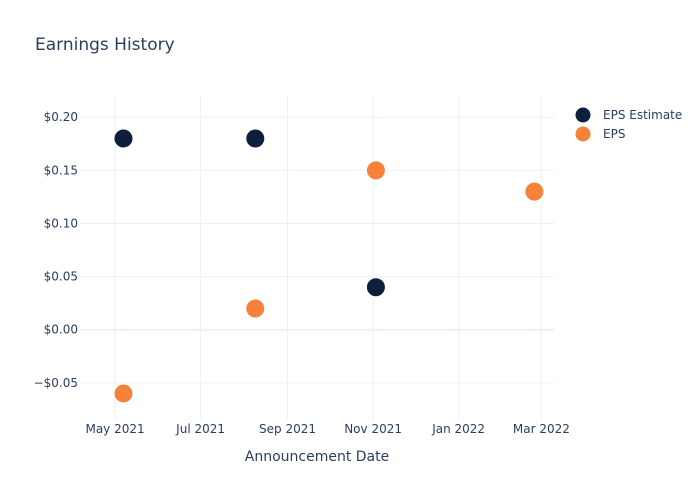 The image size is (700, 500). I want to click on legend: EPS Estimate EPS, so click(629, 124).